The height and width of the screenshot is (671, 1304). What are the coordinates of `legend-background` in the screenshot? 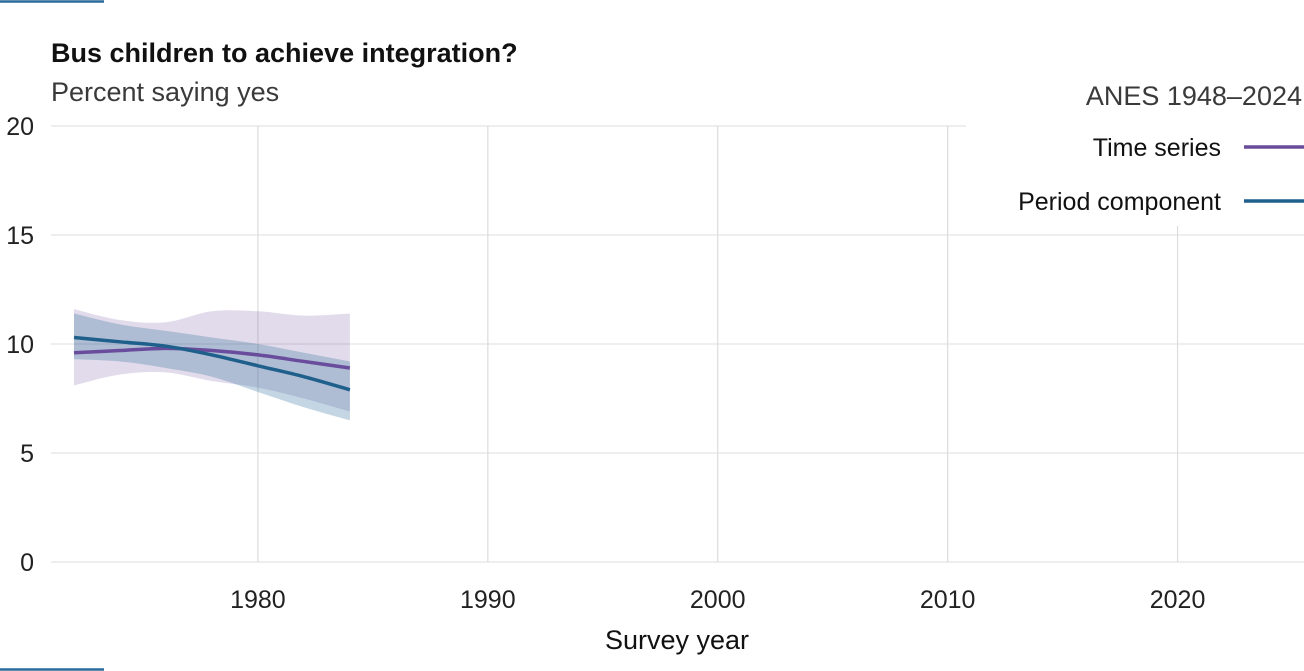 It's located at (1135, 172).